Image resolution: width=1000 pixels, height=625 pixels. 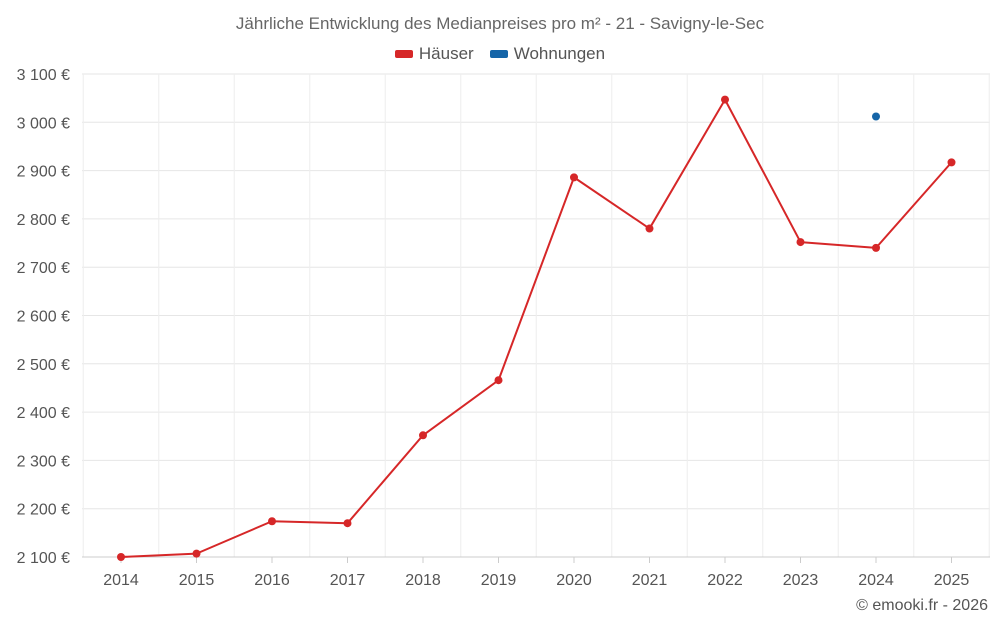 I want to click on legend-label-wohnungen: Wohnungen, so click(x=559, y=53).